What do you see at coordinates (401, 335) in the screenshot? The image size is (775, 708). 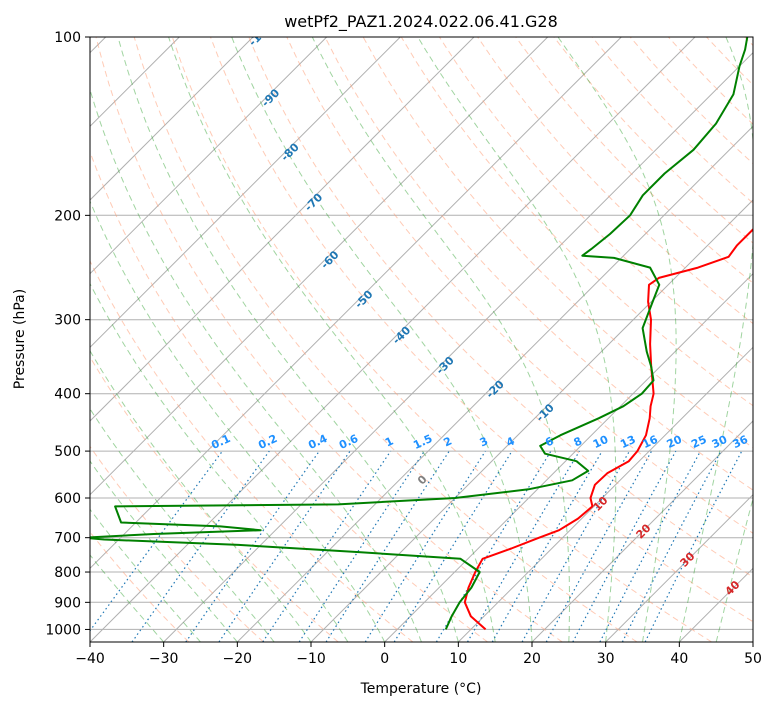 I see `adiabat-label: -40` at bounding box center [401, 335].